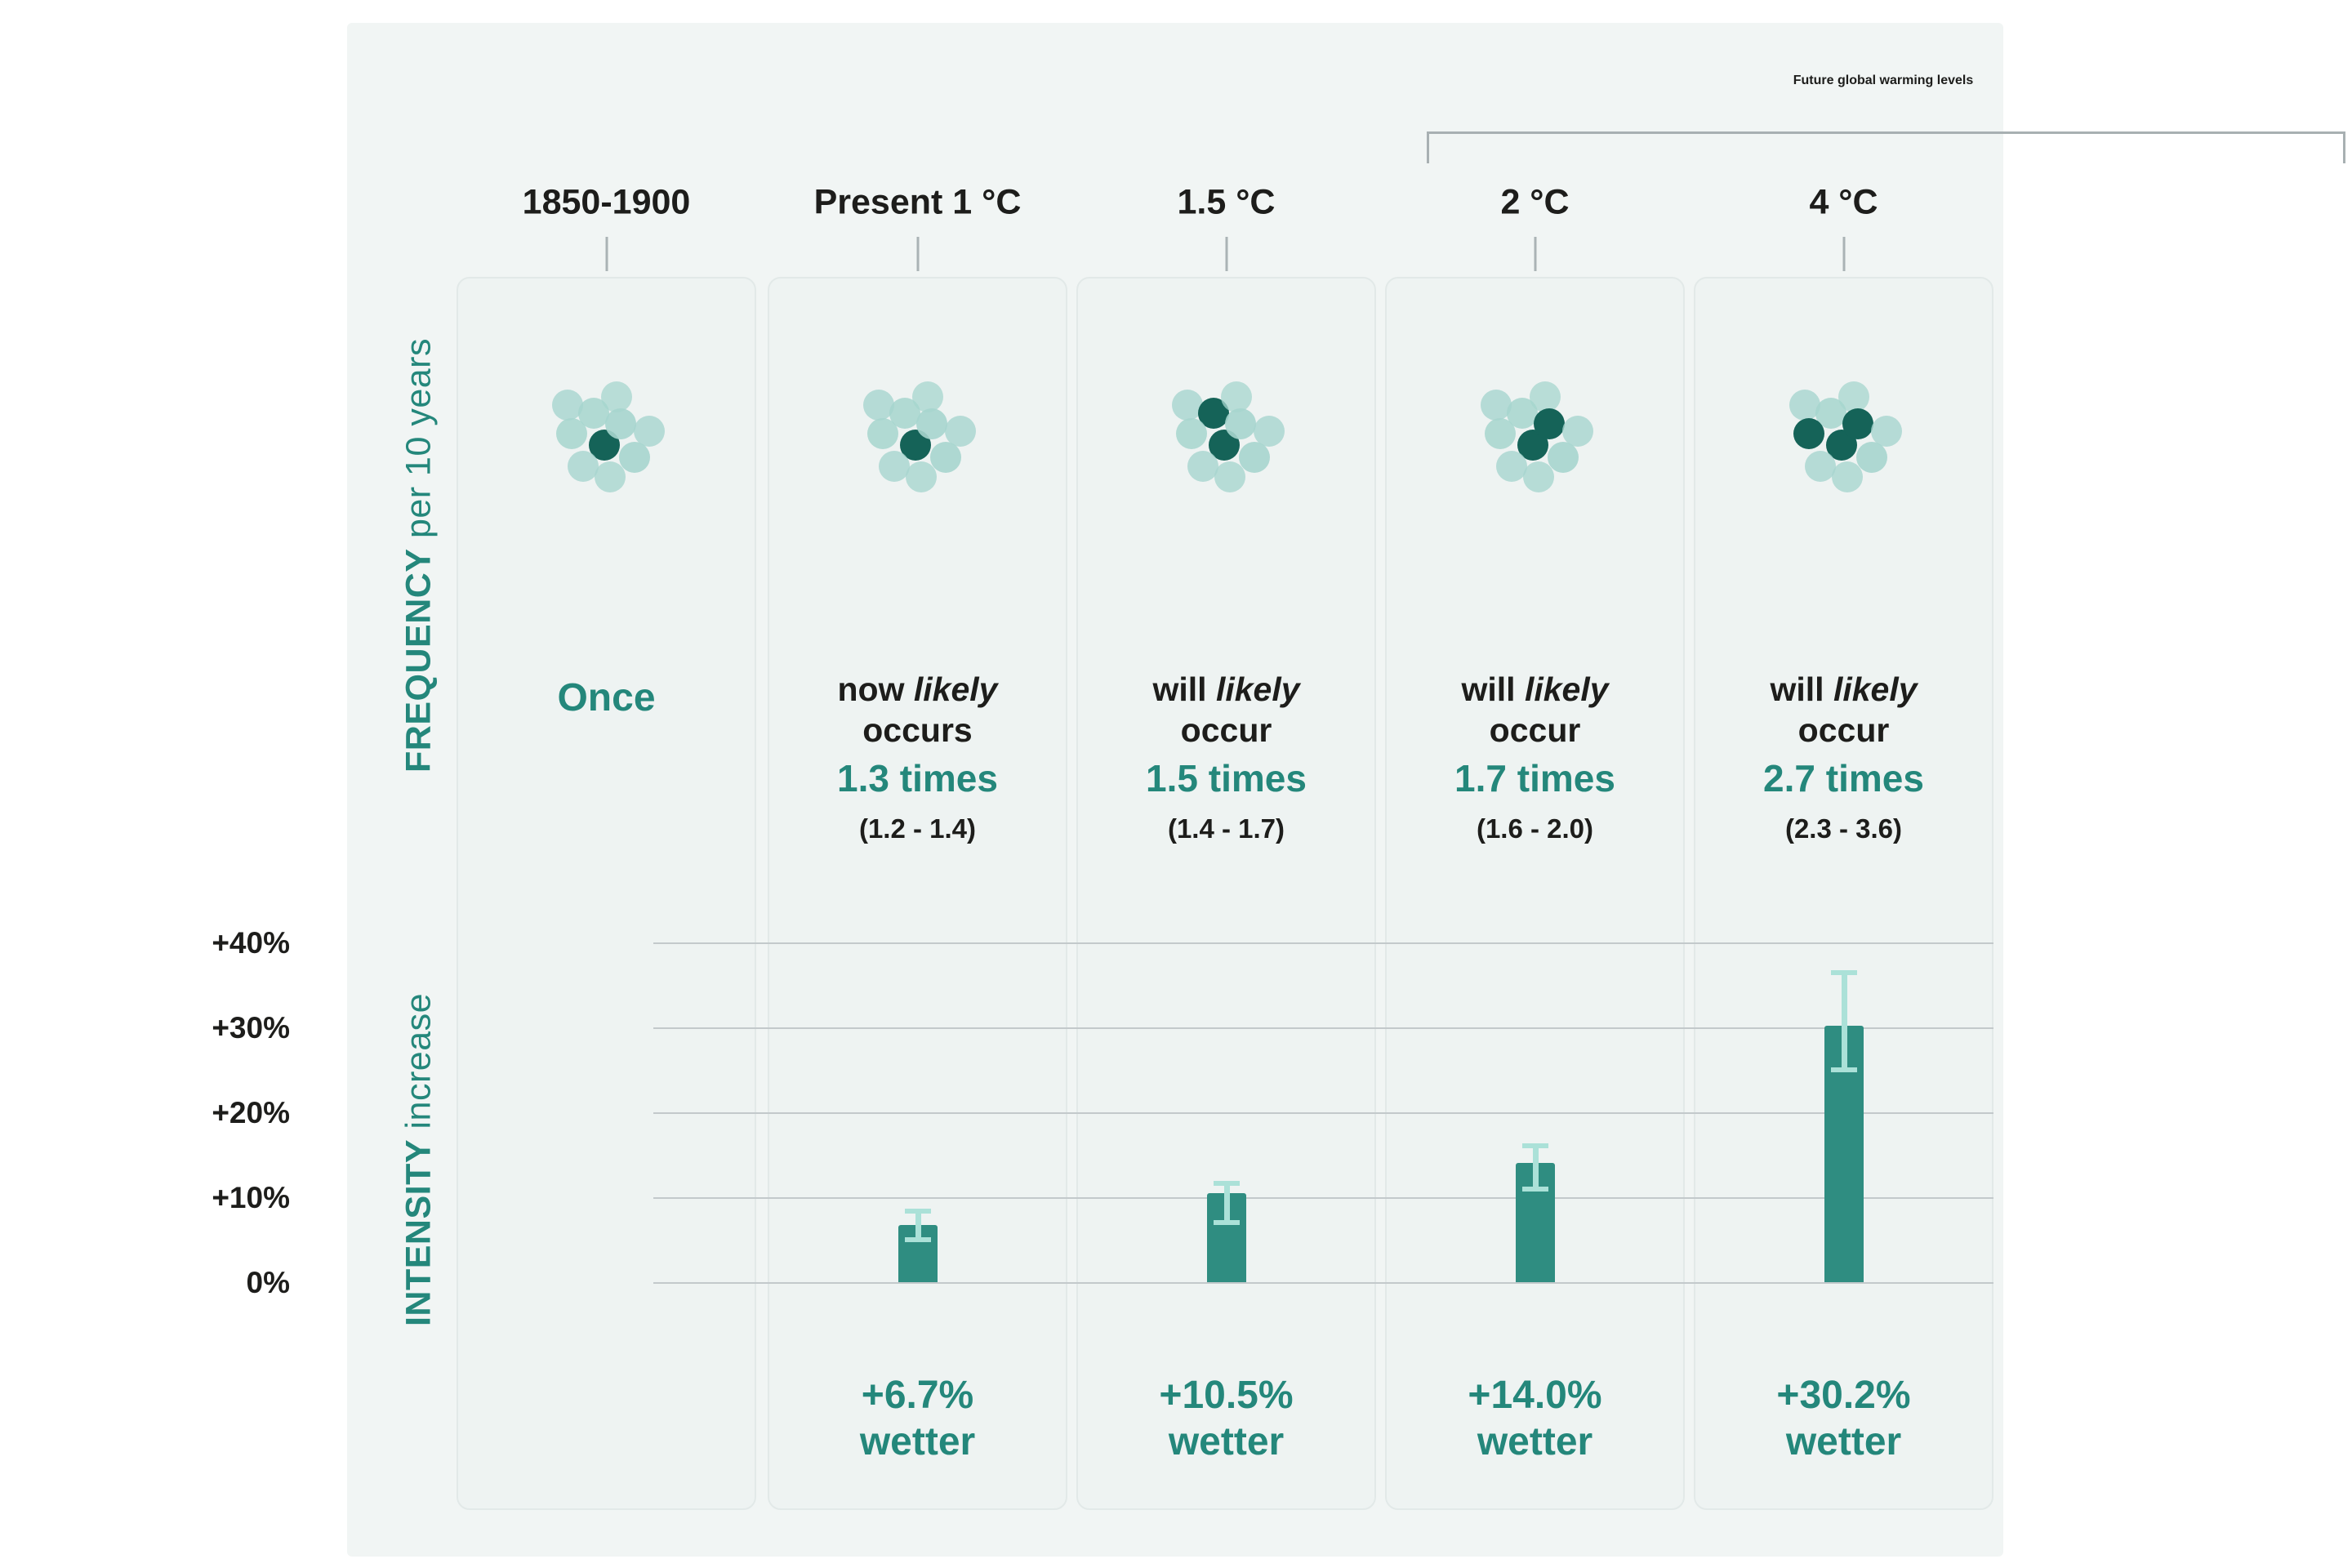 This screenshot has width=2352, height=1568. I want to click on frequency-once-label: Once, so click(606, 697).